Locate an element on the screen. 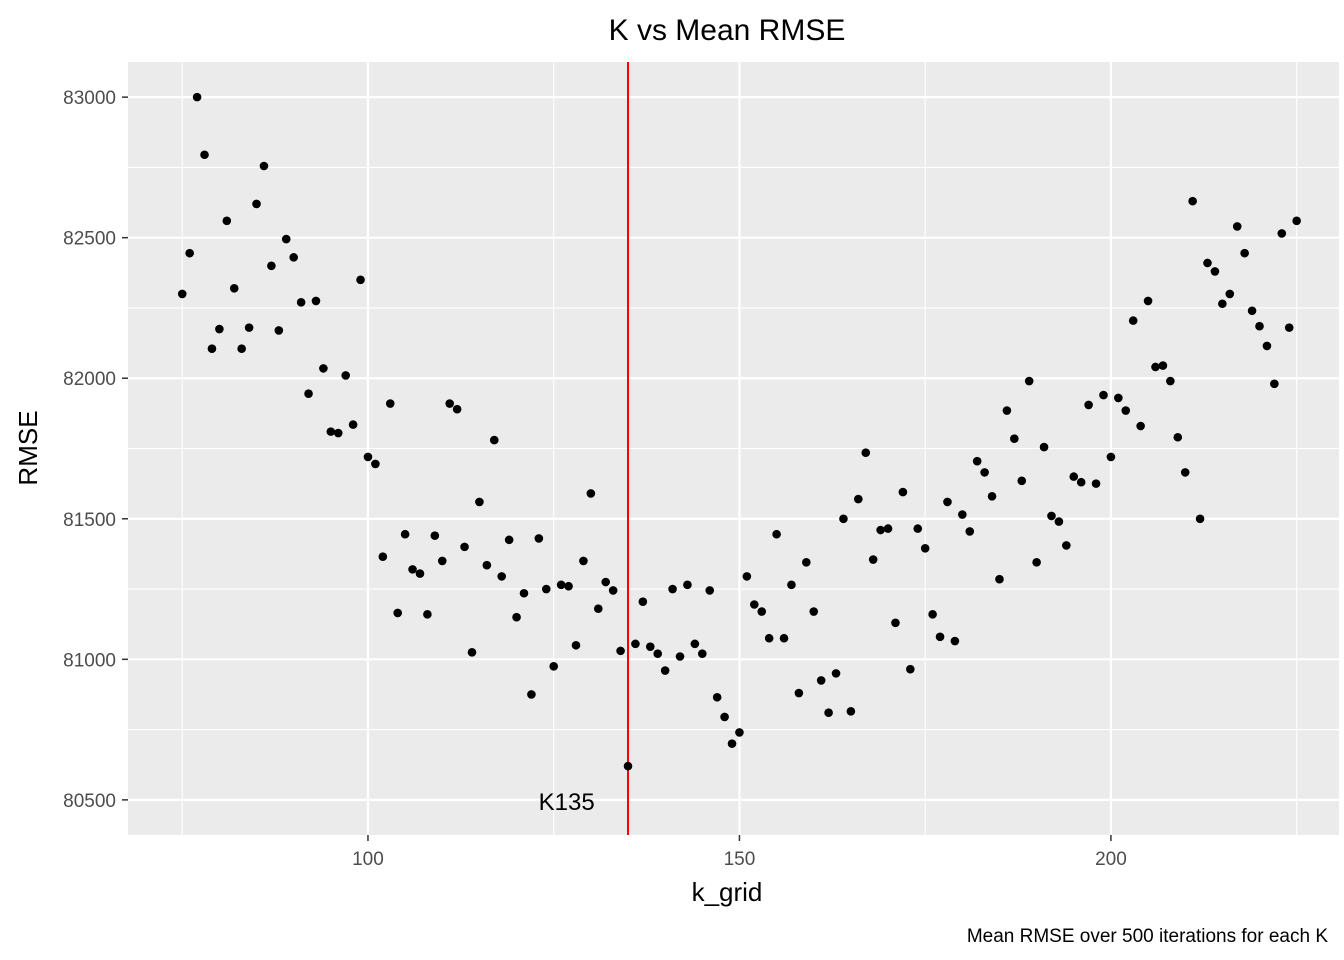 The width and height of the screenshot is (1344, 960). y-tick-label: 81000 is located at coordinates (89, 660).